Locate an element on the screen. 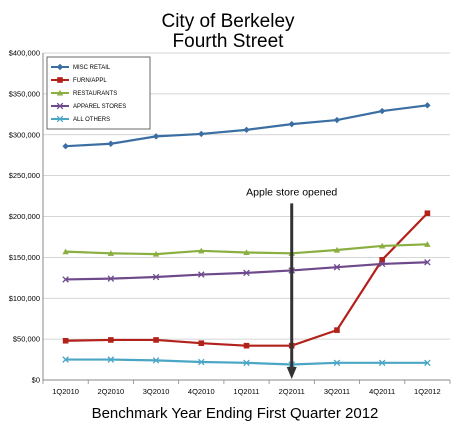  legend-marker-apparel-stores is located at coordinates (60, 106).